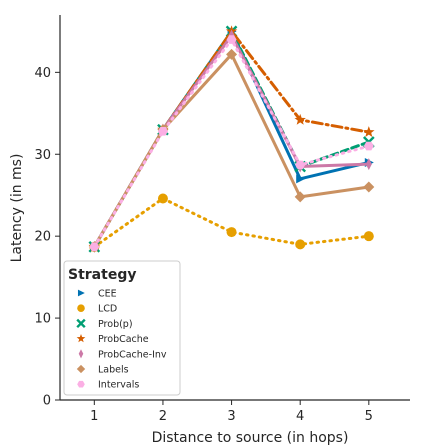 Image resolution: width=440 pixels, height=447 pixels. Describe the element at coordinates (17, 208) in the screenshot. I see `y-axis-label: Latency (in ms)` at that location.